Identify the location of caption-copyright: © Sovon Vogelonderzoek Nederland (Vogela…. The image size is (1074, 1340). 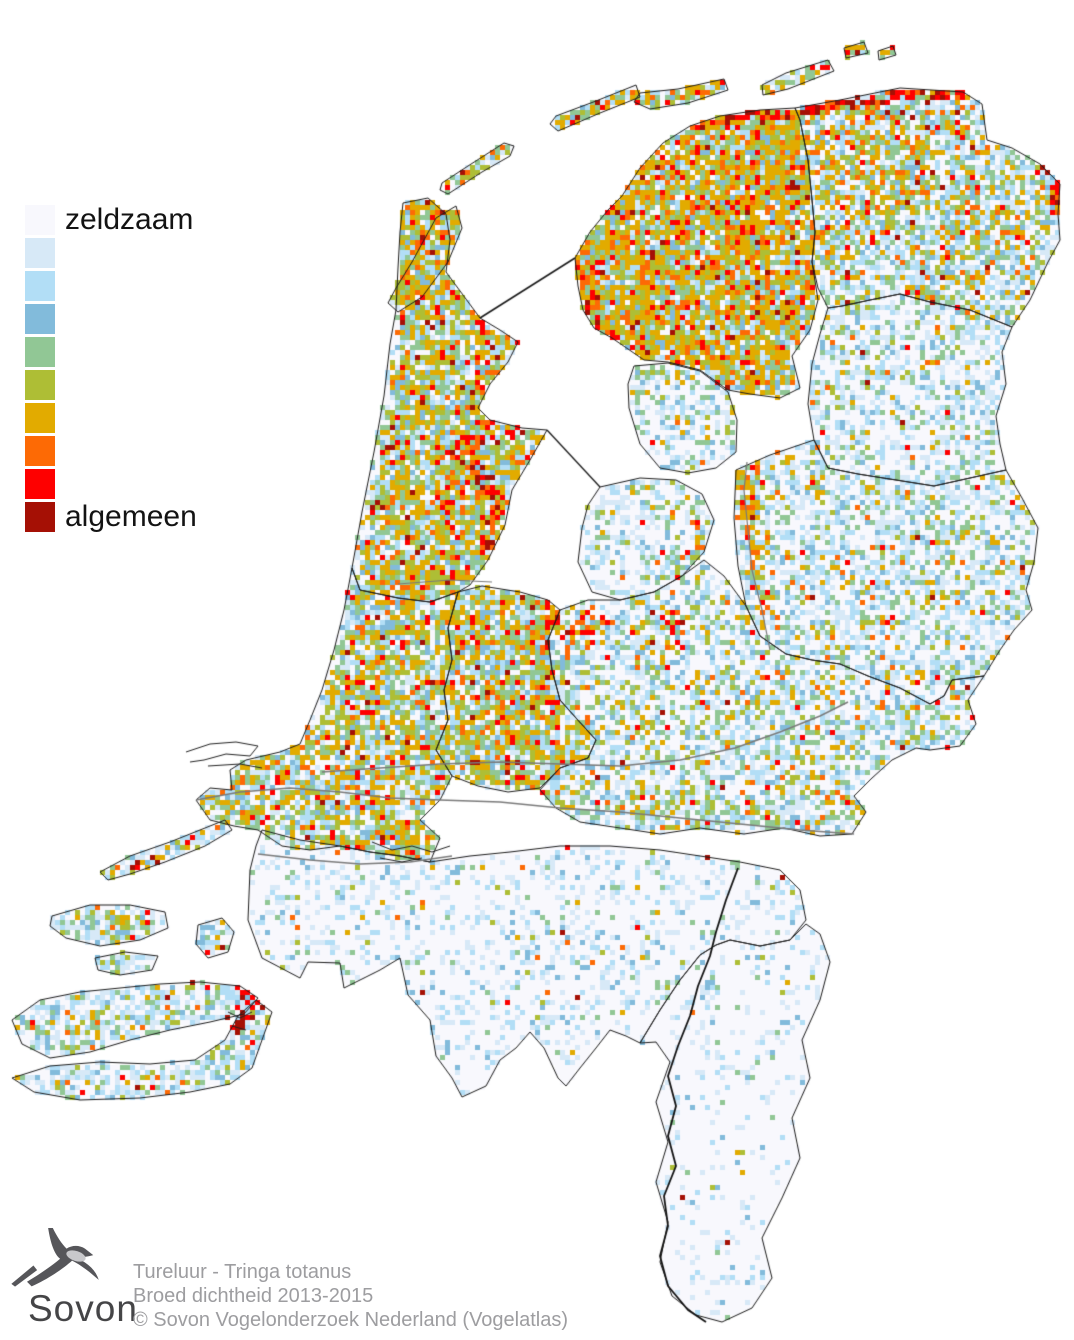
(351, 1320).